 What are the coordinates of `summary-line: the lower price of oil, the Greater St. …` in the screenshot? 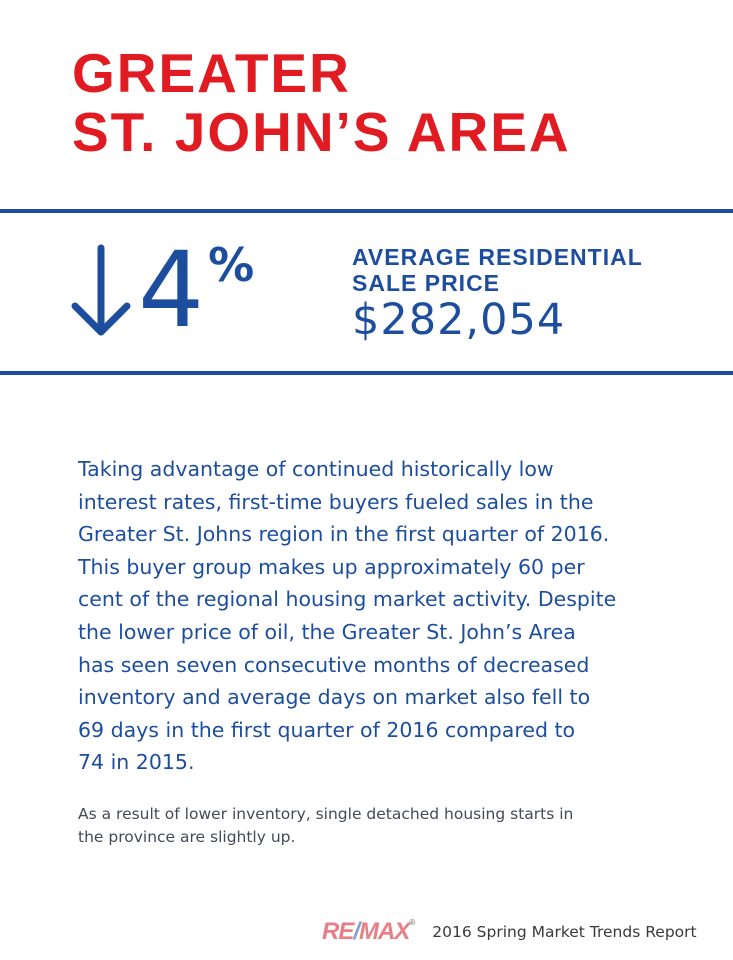 It's located at (327, 631).